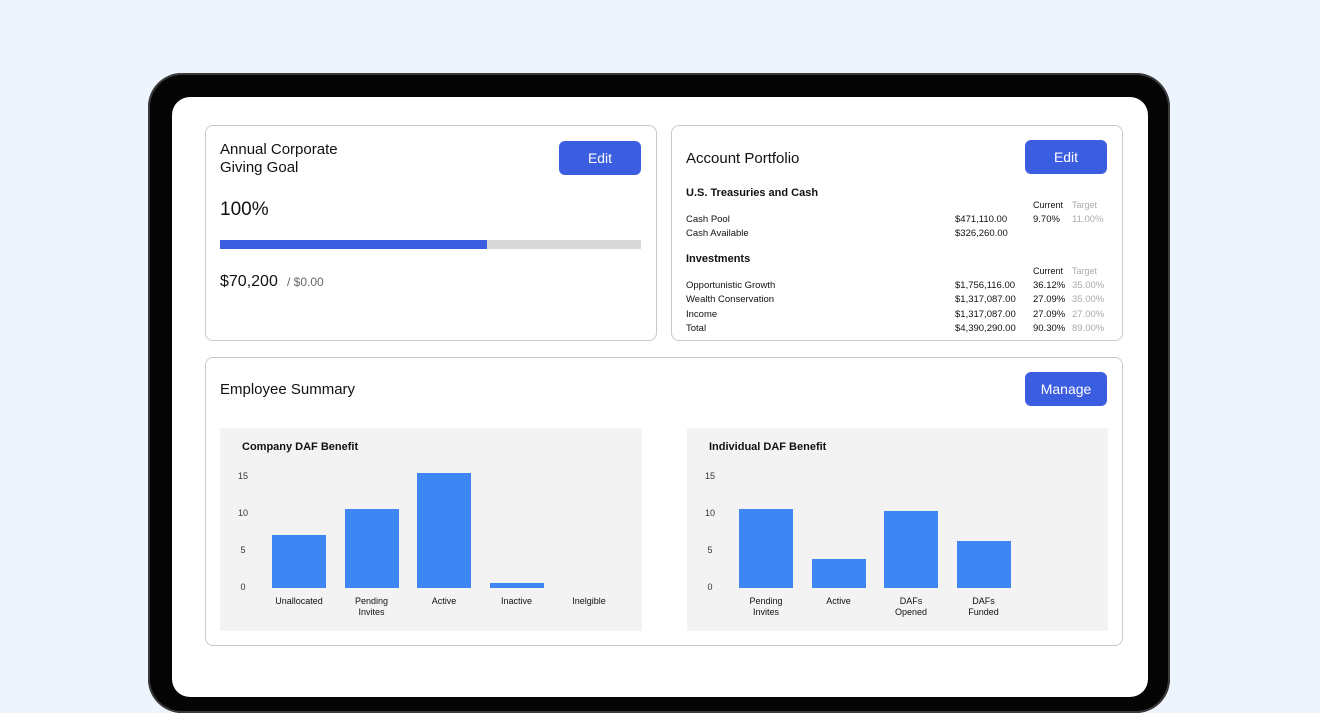 This screenshot has height=713, width=1320. I want to click on chart-title: Company DAF Benefit, so click(300, 447).